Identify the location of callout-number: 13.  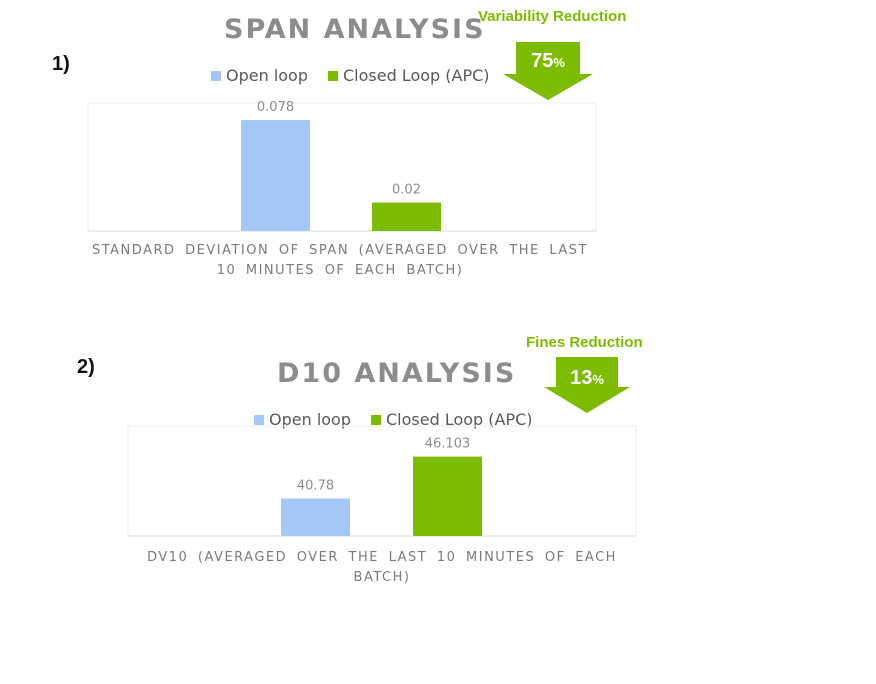
(581, 378).